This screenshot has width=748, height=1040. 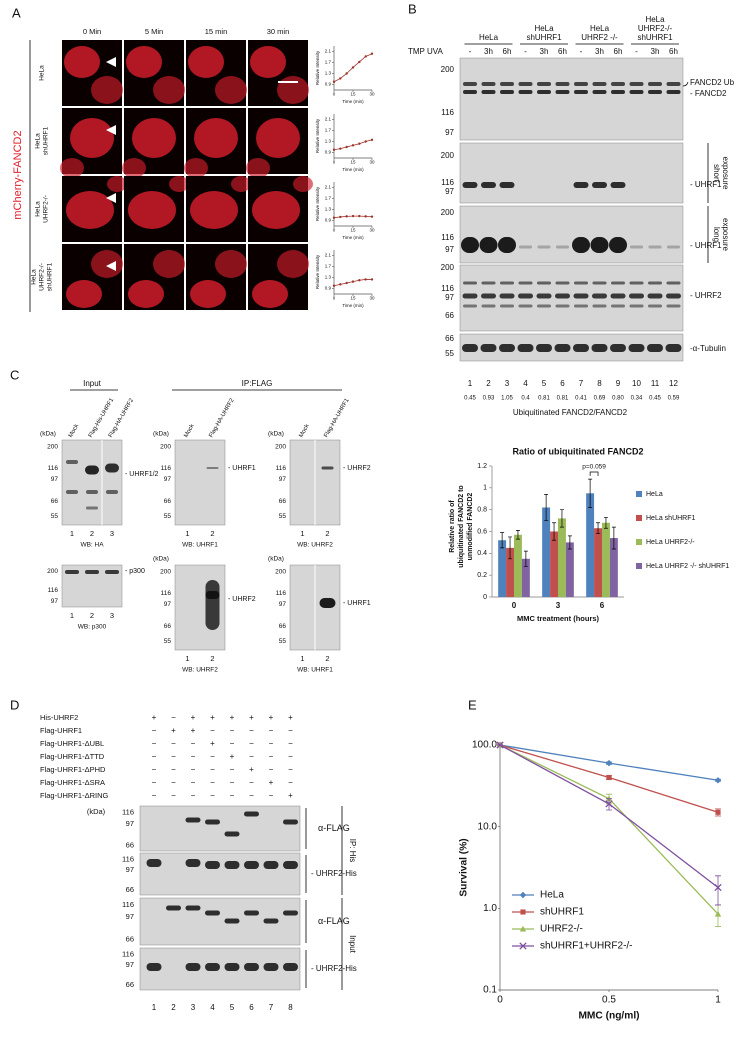 I want to click on group-label: HeLa, so click(x=655, y=19).